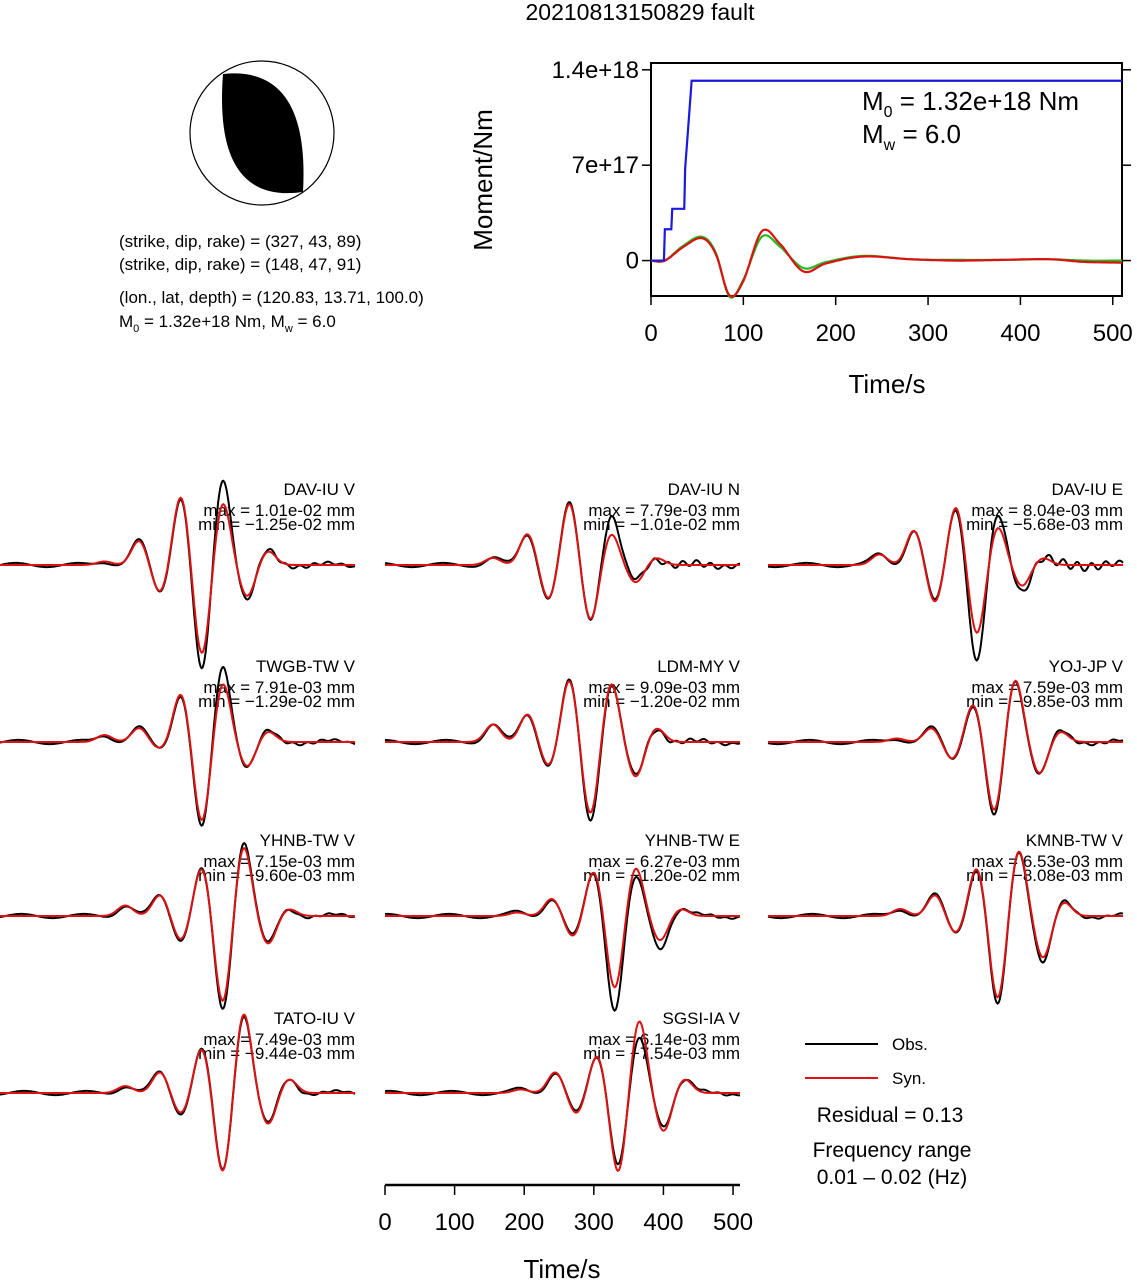 This screenshot has height=1281, width=1137. Describe the element at coordinates (873, 134) in the screenshot. I see `mw-annotation-symbol: M` at that location.